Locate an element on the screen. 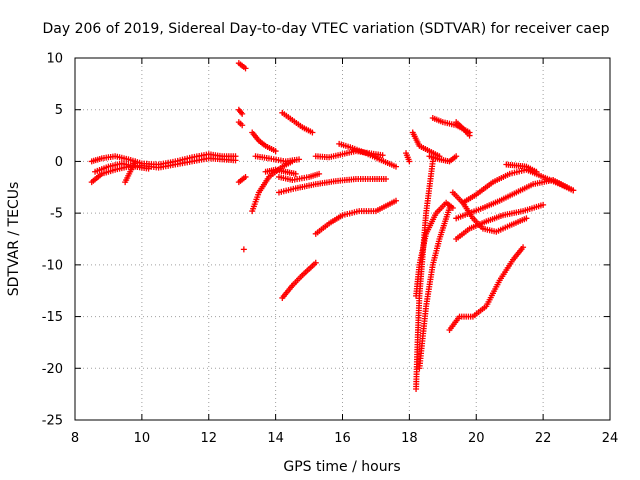 This screenshot has height=480, width=640. series-arc-13a-down is located at coordinates (272, 186).